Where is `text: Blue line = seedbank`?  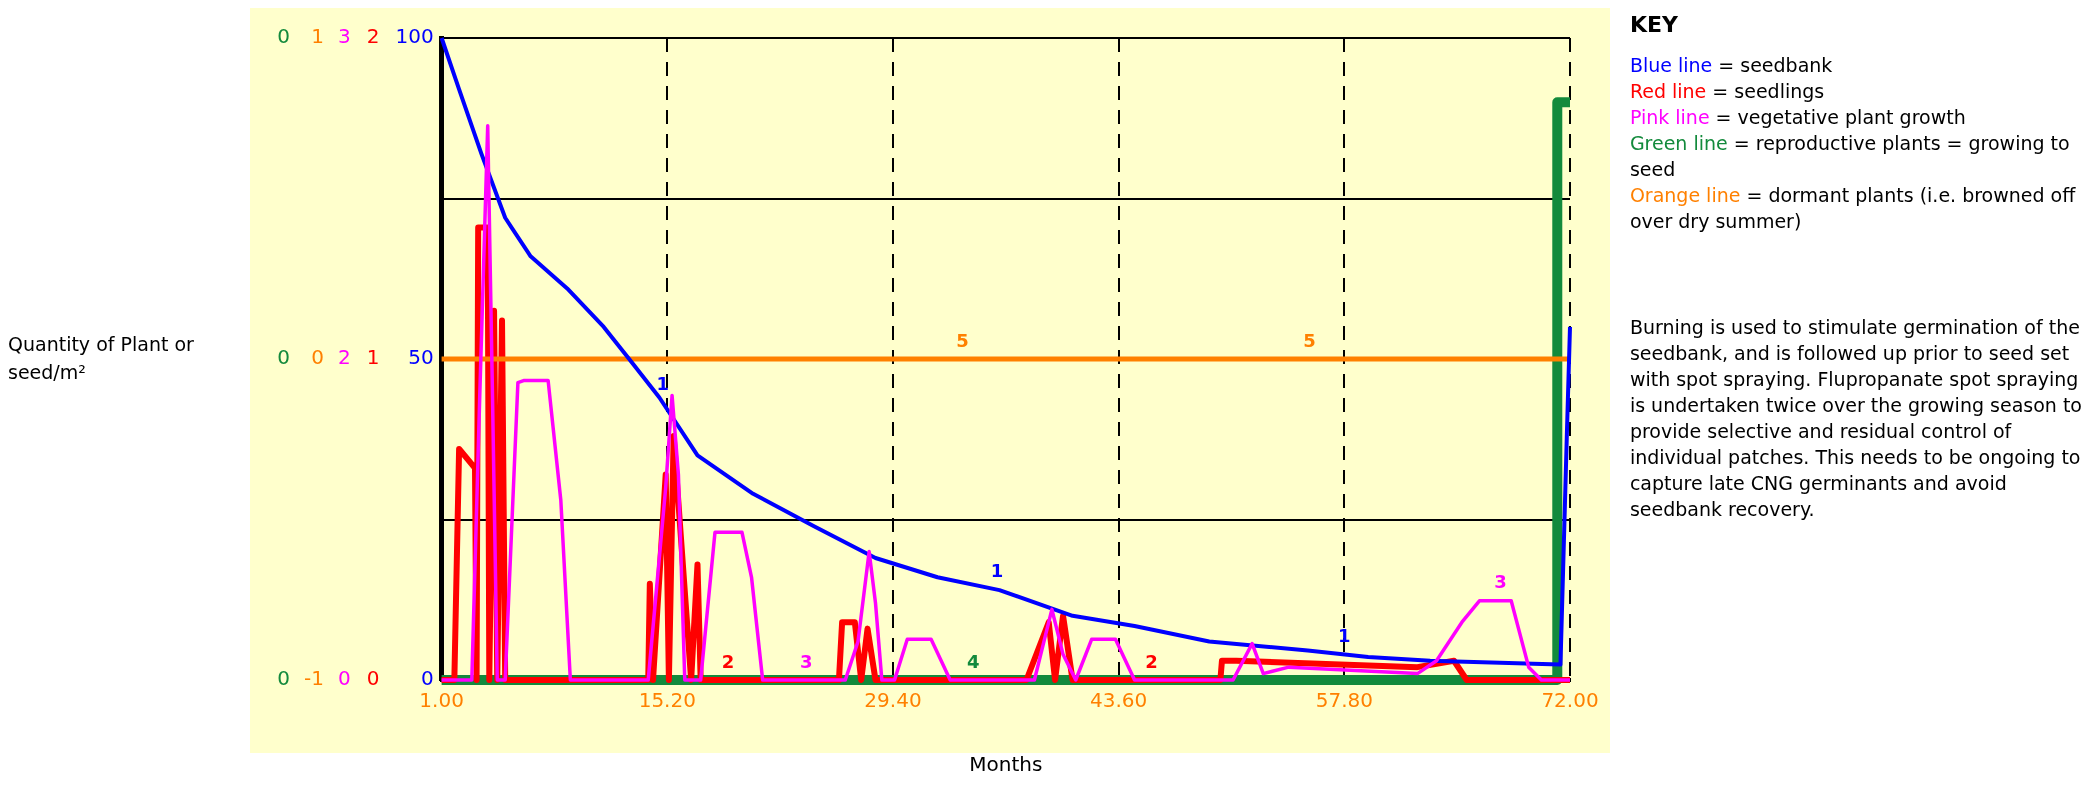 text: Blue line = seedbank is located at coordinates (1731, 65).